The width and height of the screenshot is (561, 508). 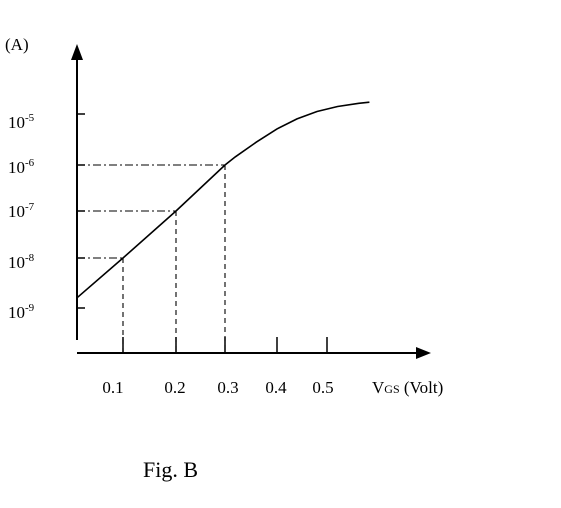 What do you see at coordinates (17, 44) in the screenshot?
I see `y-unit-label: (A)` at bounding box center [17, 44].